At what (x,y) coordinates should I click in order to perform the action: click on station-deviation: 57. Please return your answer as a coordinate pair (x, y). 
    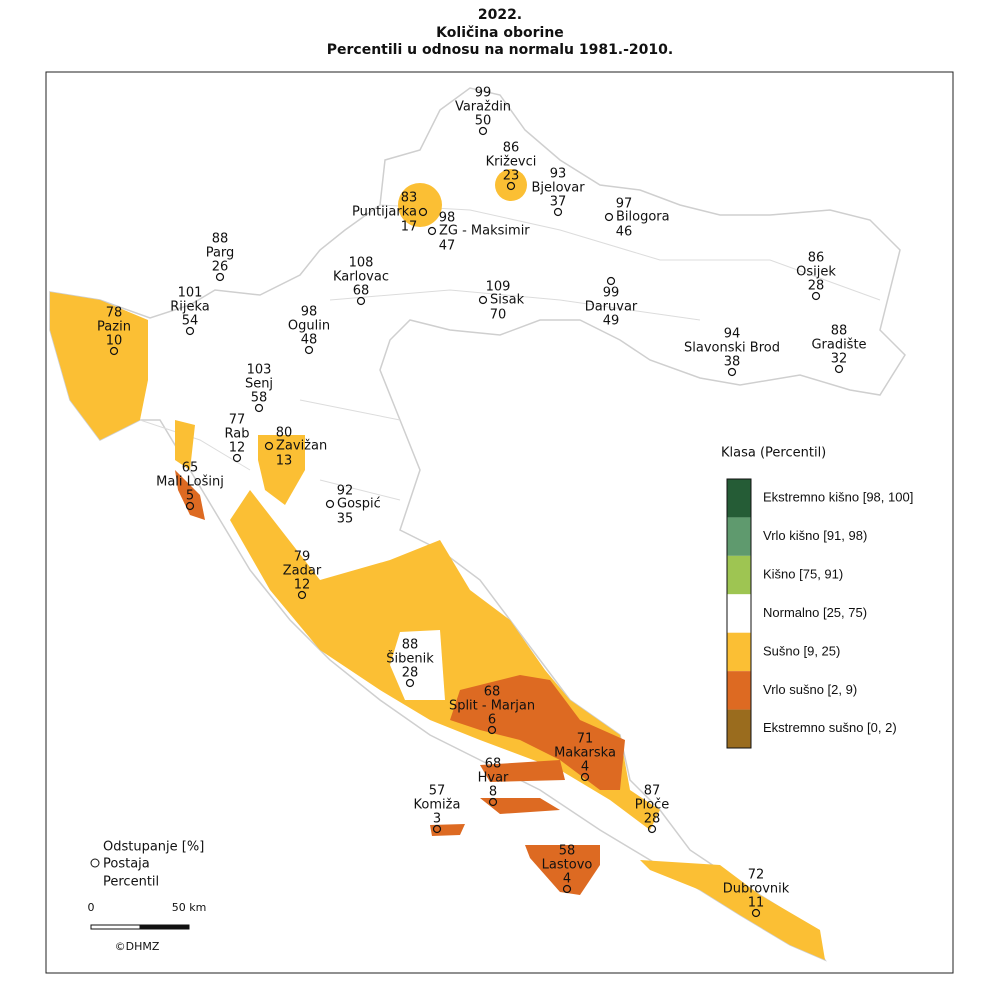
    Looking at the image, I should click on (437, 791).